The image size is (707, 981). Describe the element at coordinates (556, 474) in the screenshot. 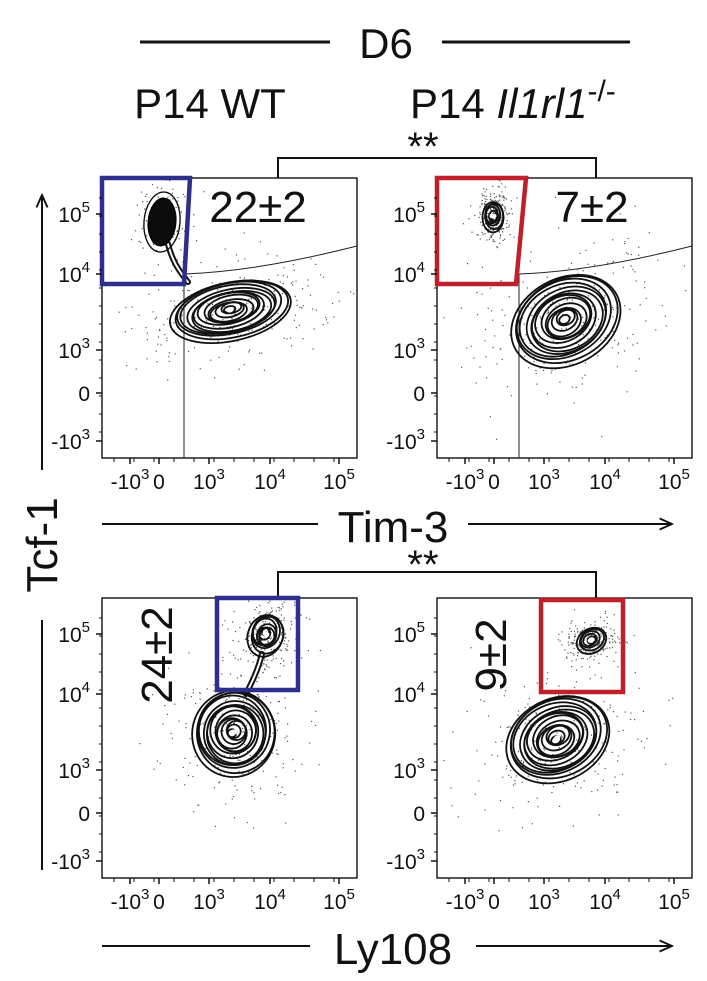

I see `x-tick-exponent: 3` at that location.